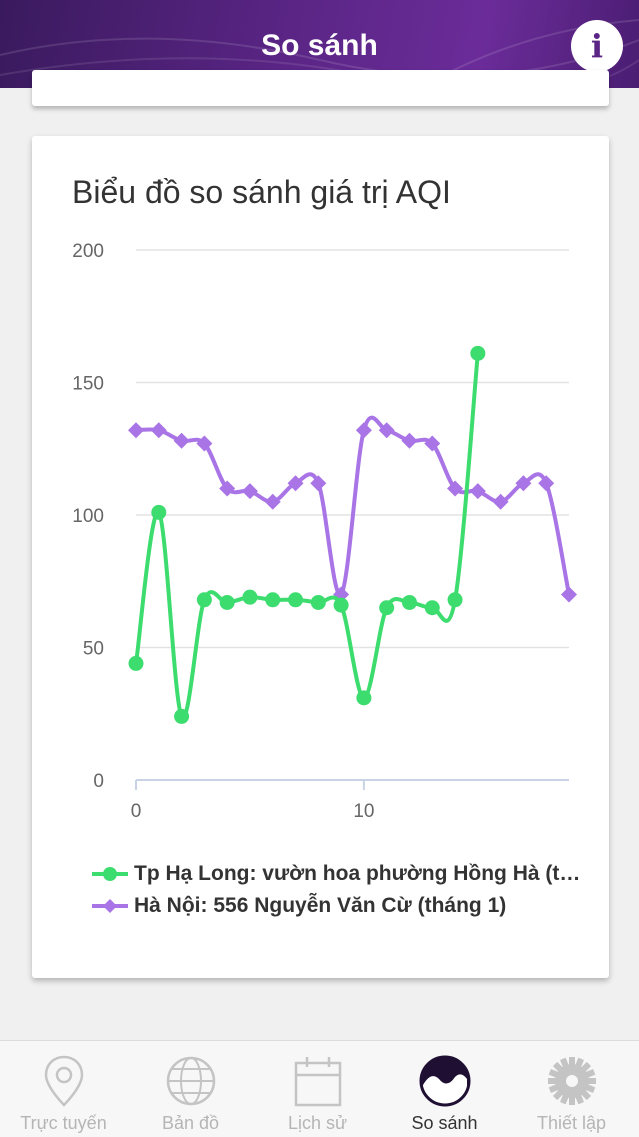 Image resolution: width=639 pixels, height=1137 pixels. I want to click on x-tick-label: 10, so click(363, 811).